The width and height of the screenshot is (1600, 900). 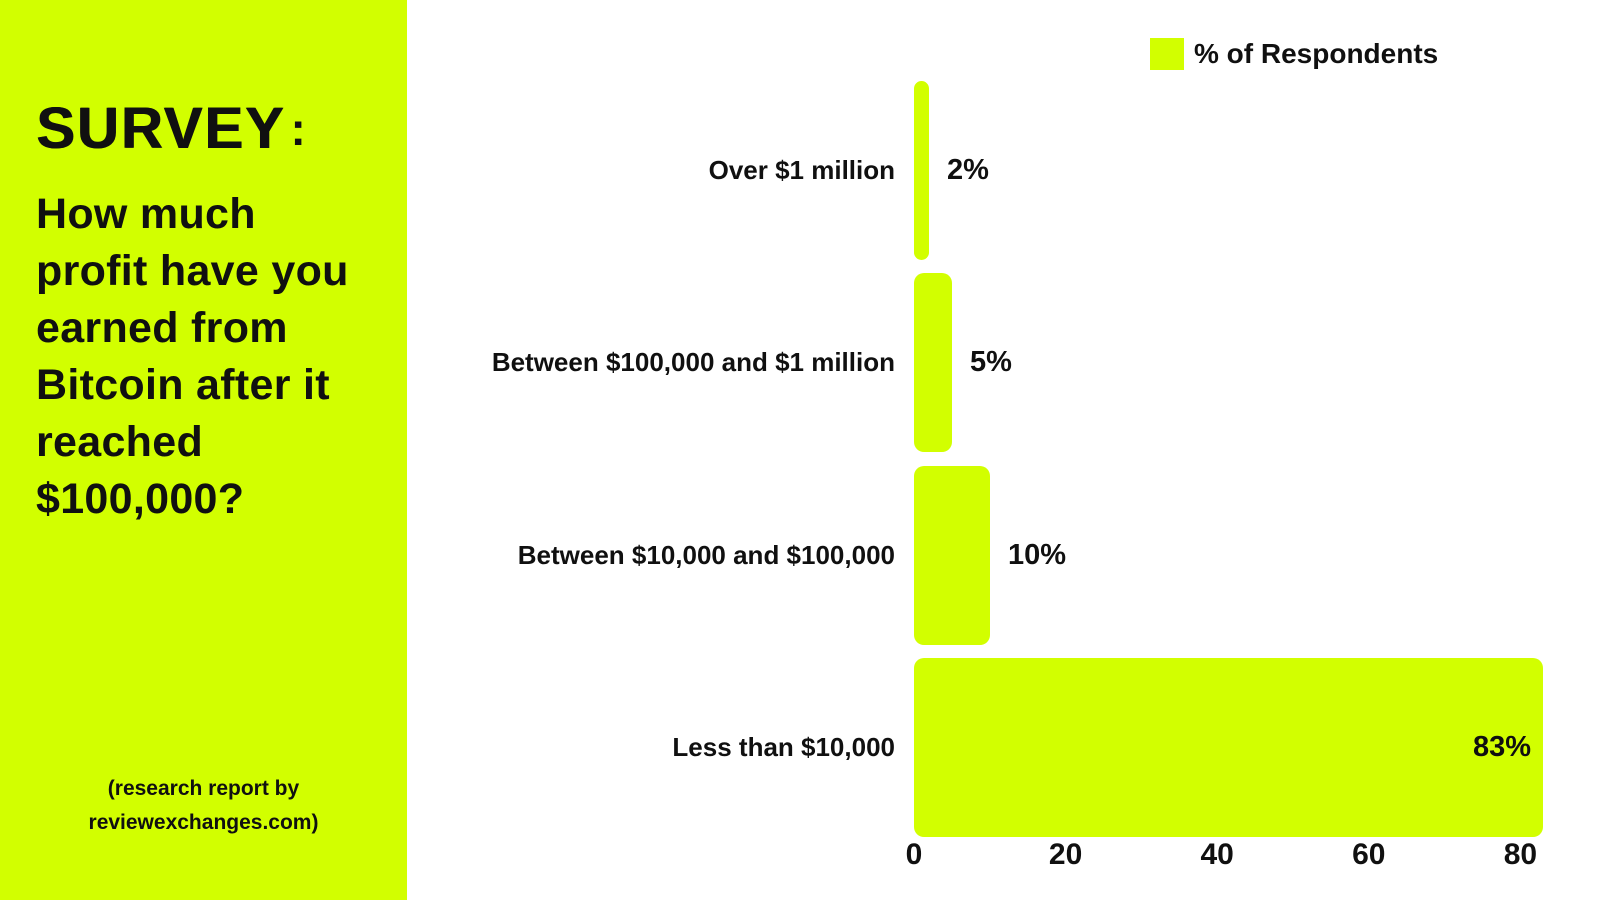 I want to click on survey-footer-line: reviewexchanges.com), so click(x=203, y=822).